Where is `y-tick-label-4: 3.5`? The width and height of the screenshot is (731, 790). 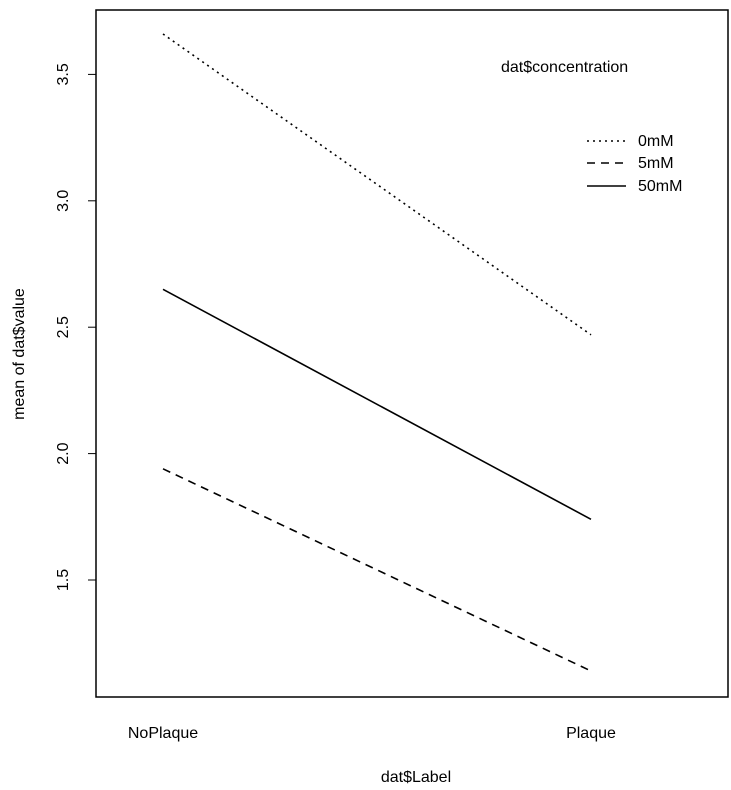 y-tick-label-4: 3.5 is located at coordinates (63, 74).